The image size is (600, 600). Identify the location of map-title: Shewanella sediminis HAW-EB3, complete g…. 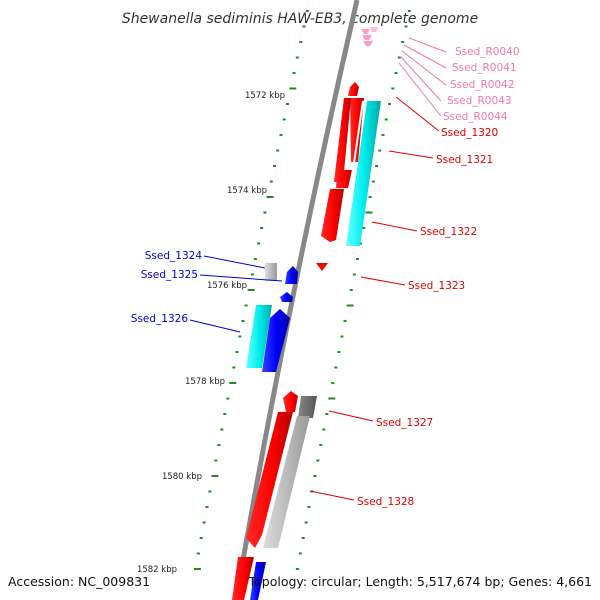
(300, 19).